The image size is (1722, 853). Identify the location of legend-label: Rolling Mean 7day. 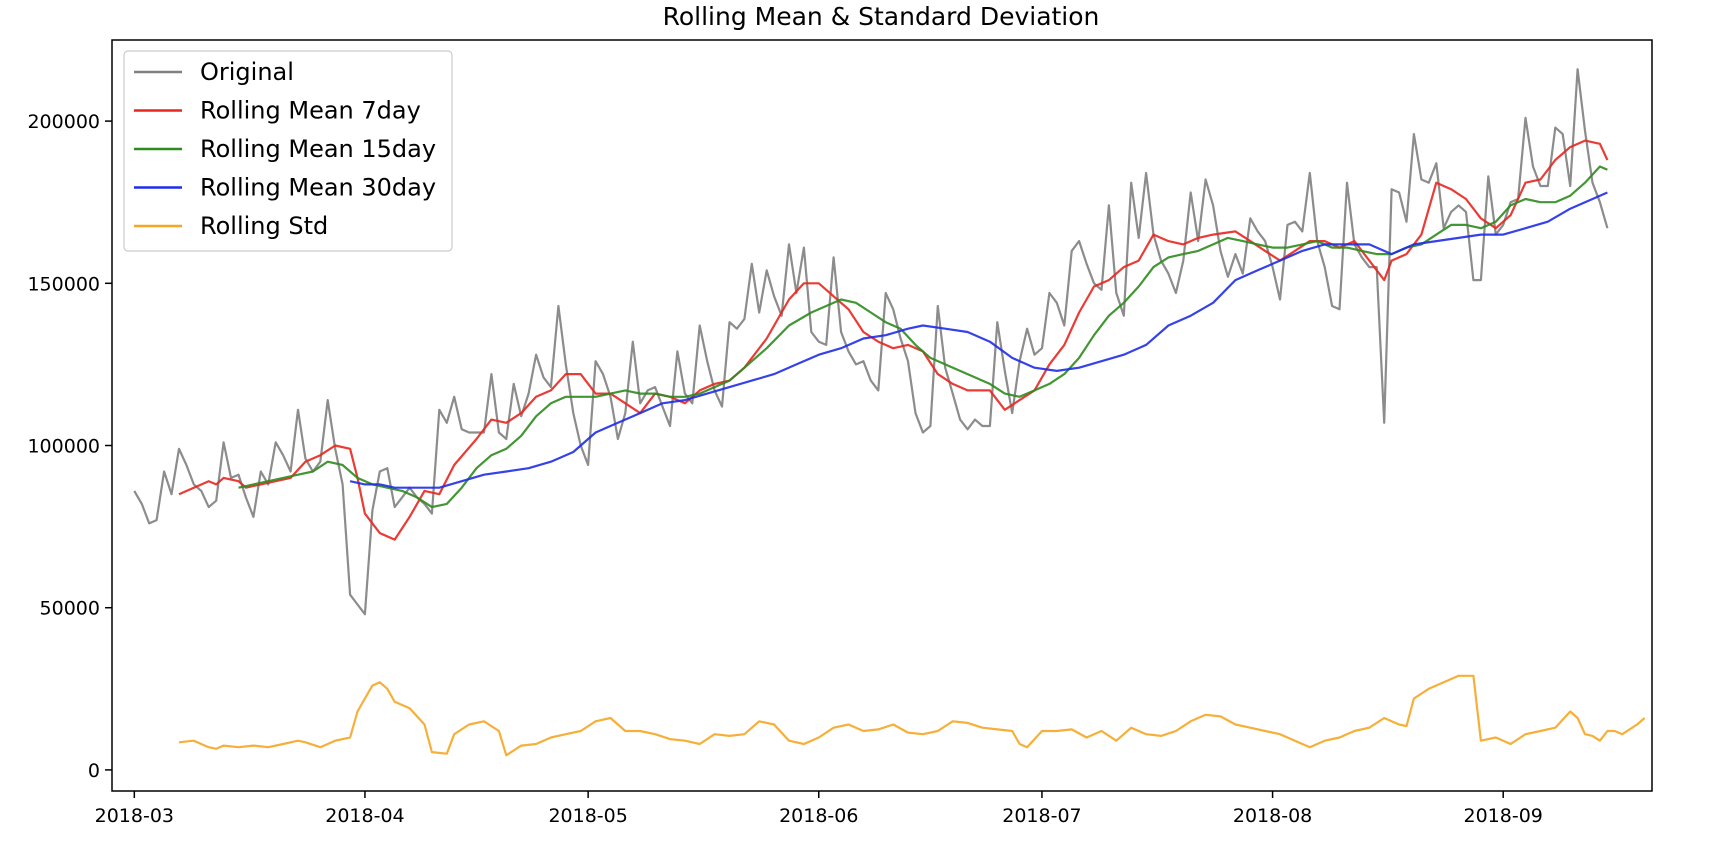
(310, 111).